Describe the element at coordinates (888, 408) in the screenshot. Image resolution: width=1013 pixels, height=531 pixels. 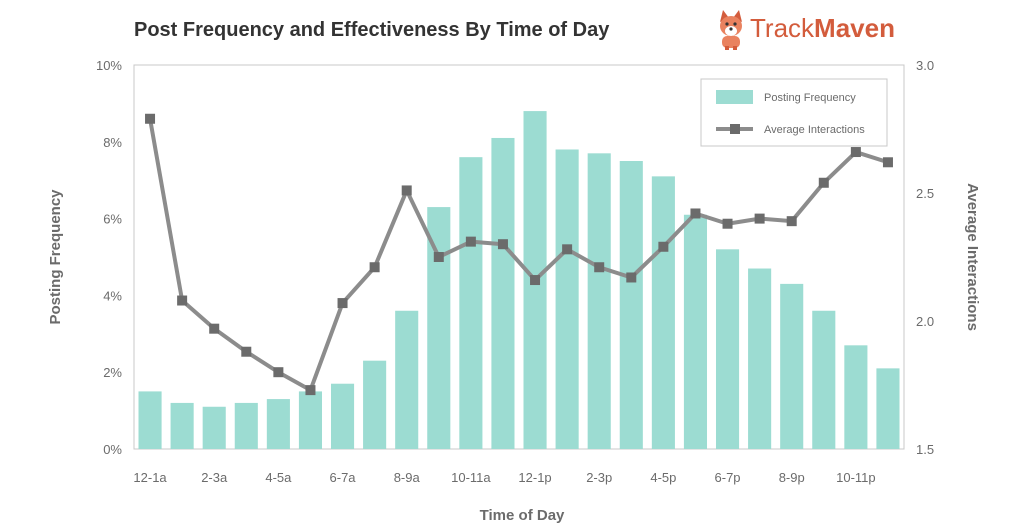
I see `bar-11p-12a` at that location.